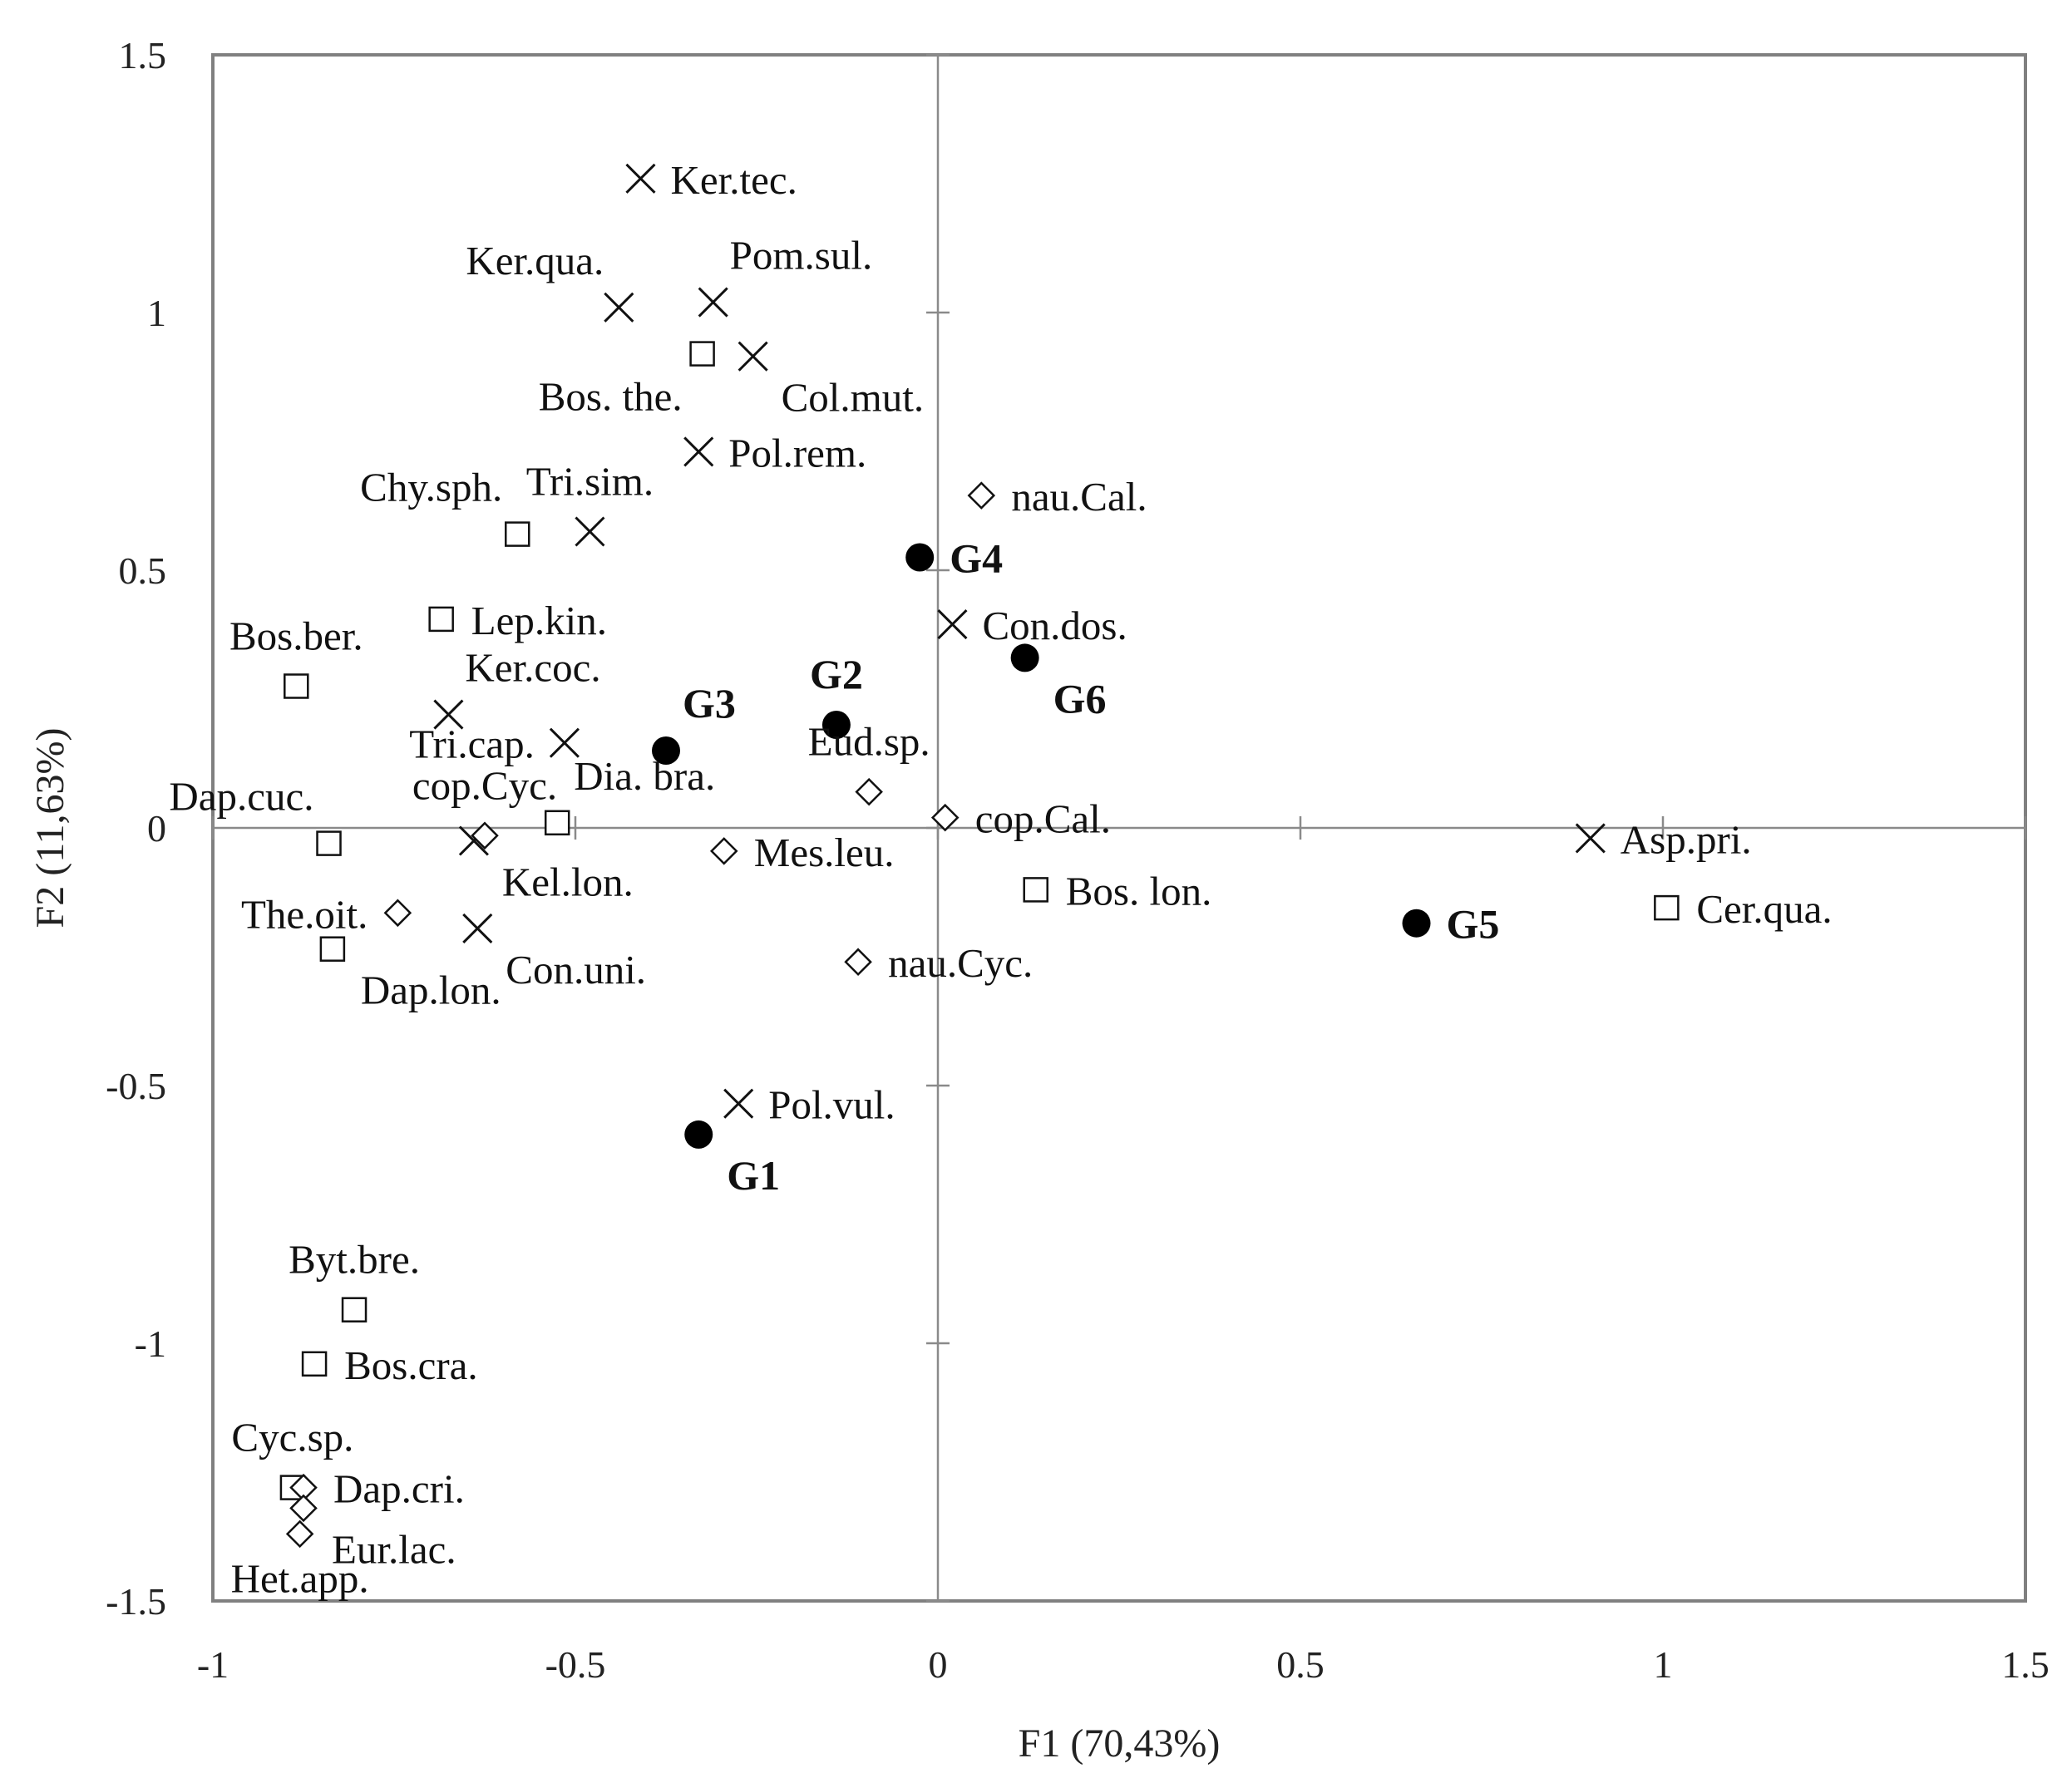 This screenshot has height=1778, width=2072. What do you see at coordinates (50, 828) in the screenshot?
I see `y-axis-title: F2 (11,63%)` at bounding box center [50, 828].